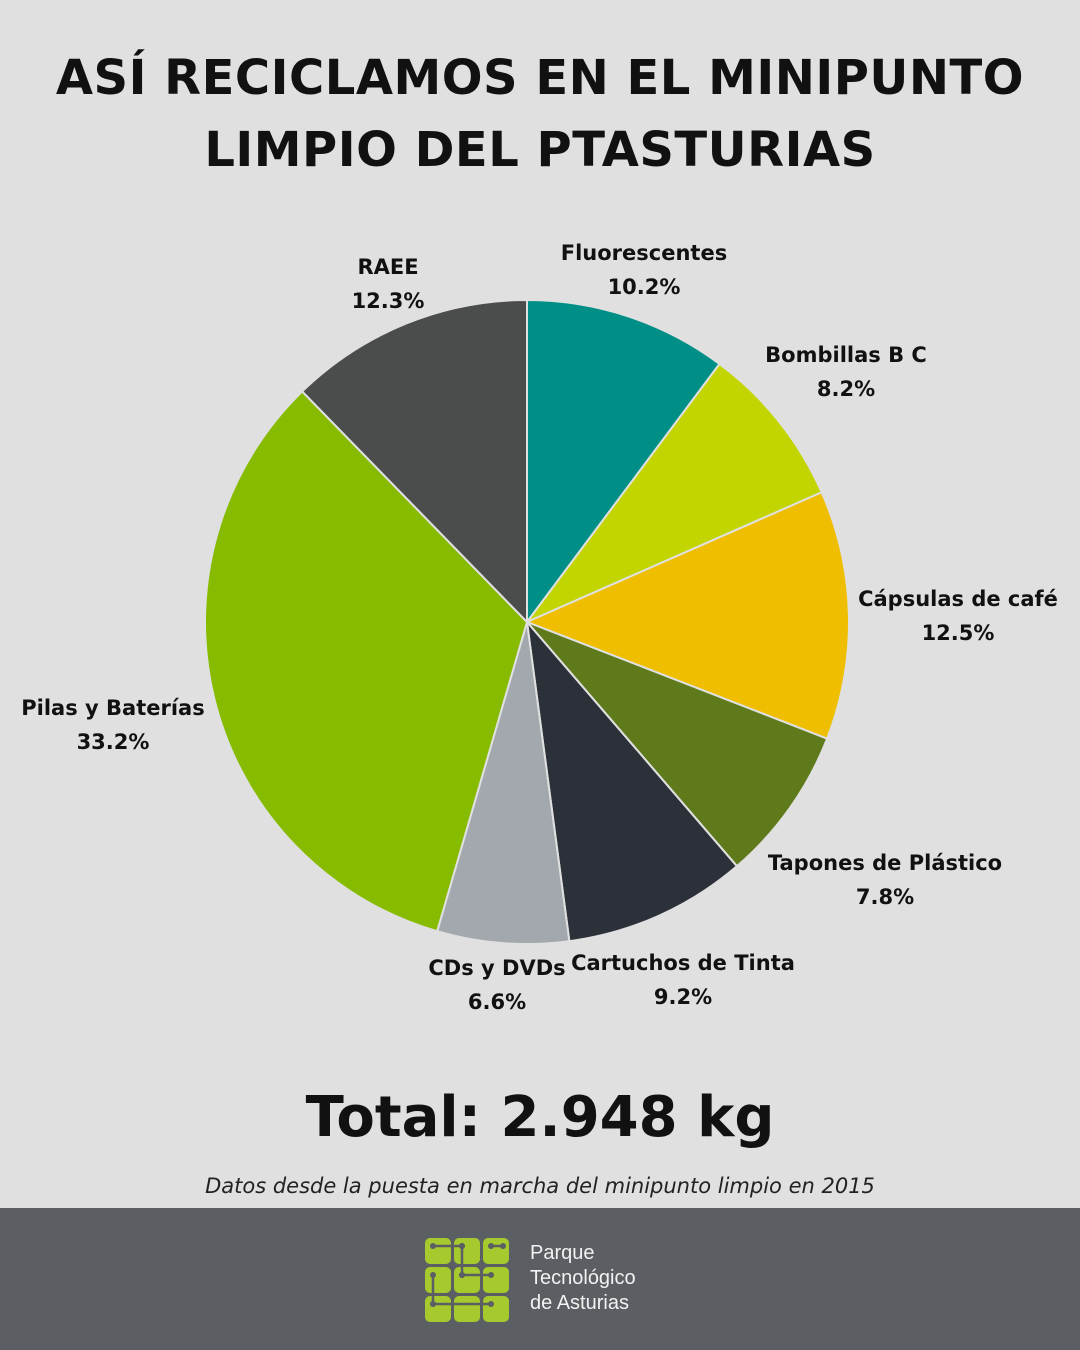 This screenshot has height=1350, width=1080. I want to click on slice-name-label: Fluorescentes, so click(644, 253).